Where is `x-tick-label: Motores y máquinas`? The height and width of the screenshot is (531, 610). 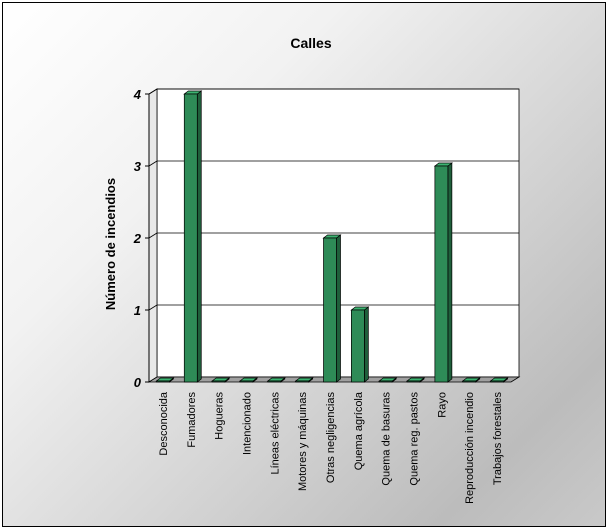
x-tick-label: Motores y máquinas is located at coordinates (303, 442).